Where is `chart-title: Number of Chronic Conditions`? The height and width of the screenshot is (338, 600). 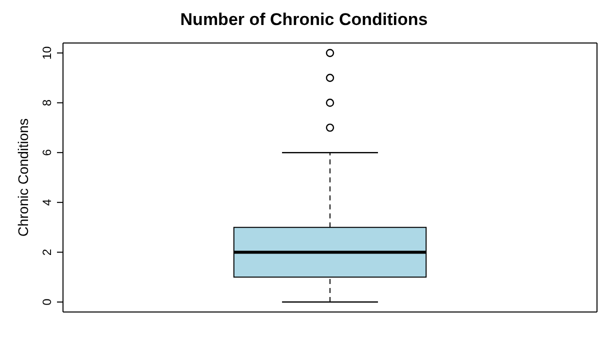
chart-title: Number of Chronic Conditions is located at coordinates (304, 20).